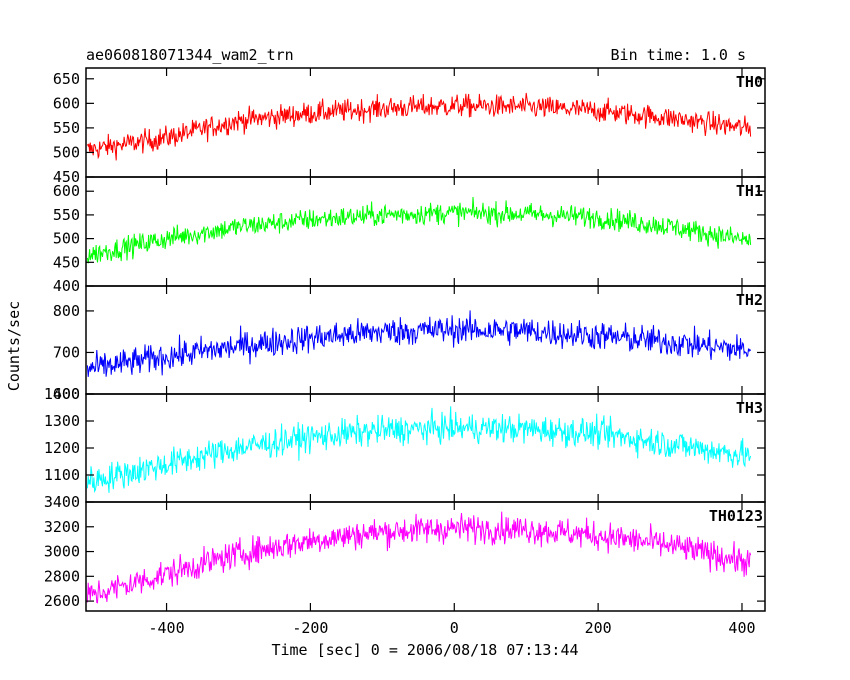 Image resolution: width=850 pixels, height=680 pixels. I want to click on series-th1-line, so click(419, 230).